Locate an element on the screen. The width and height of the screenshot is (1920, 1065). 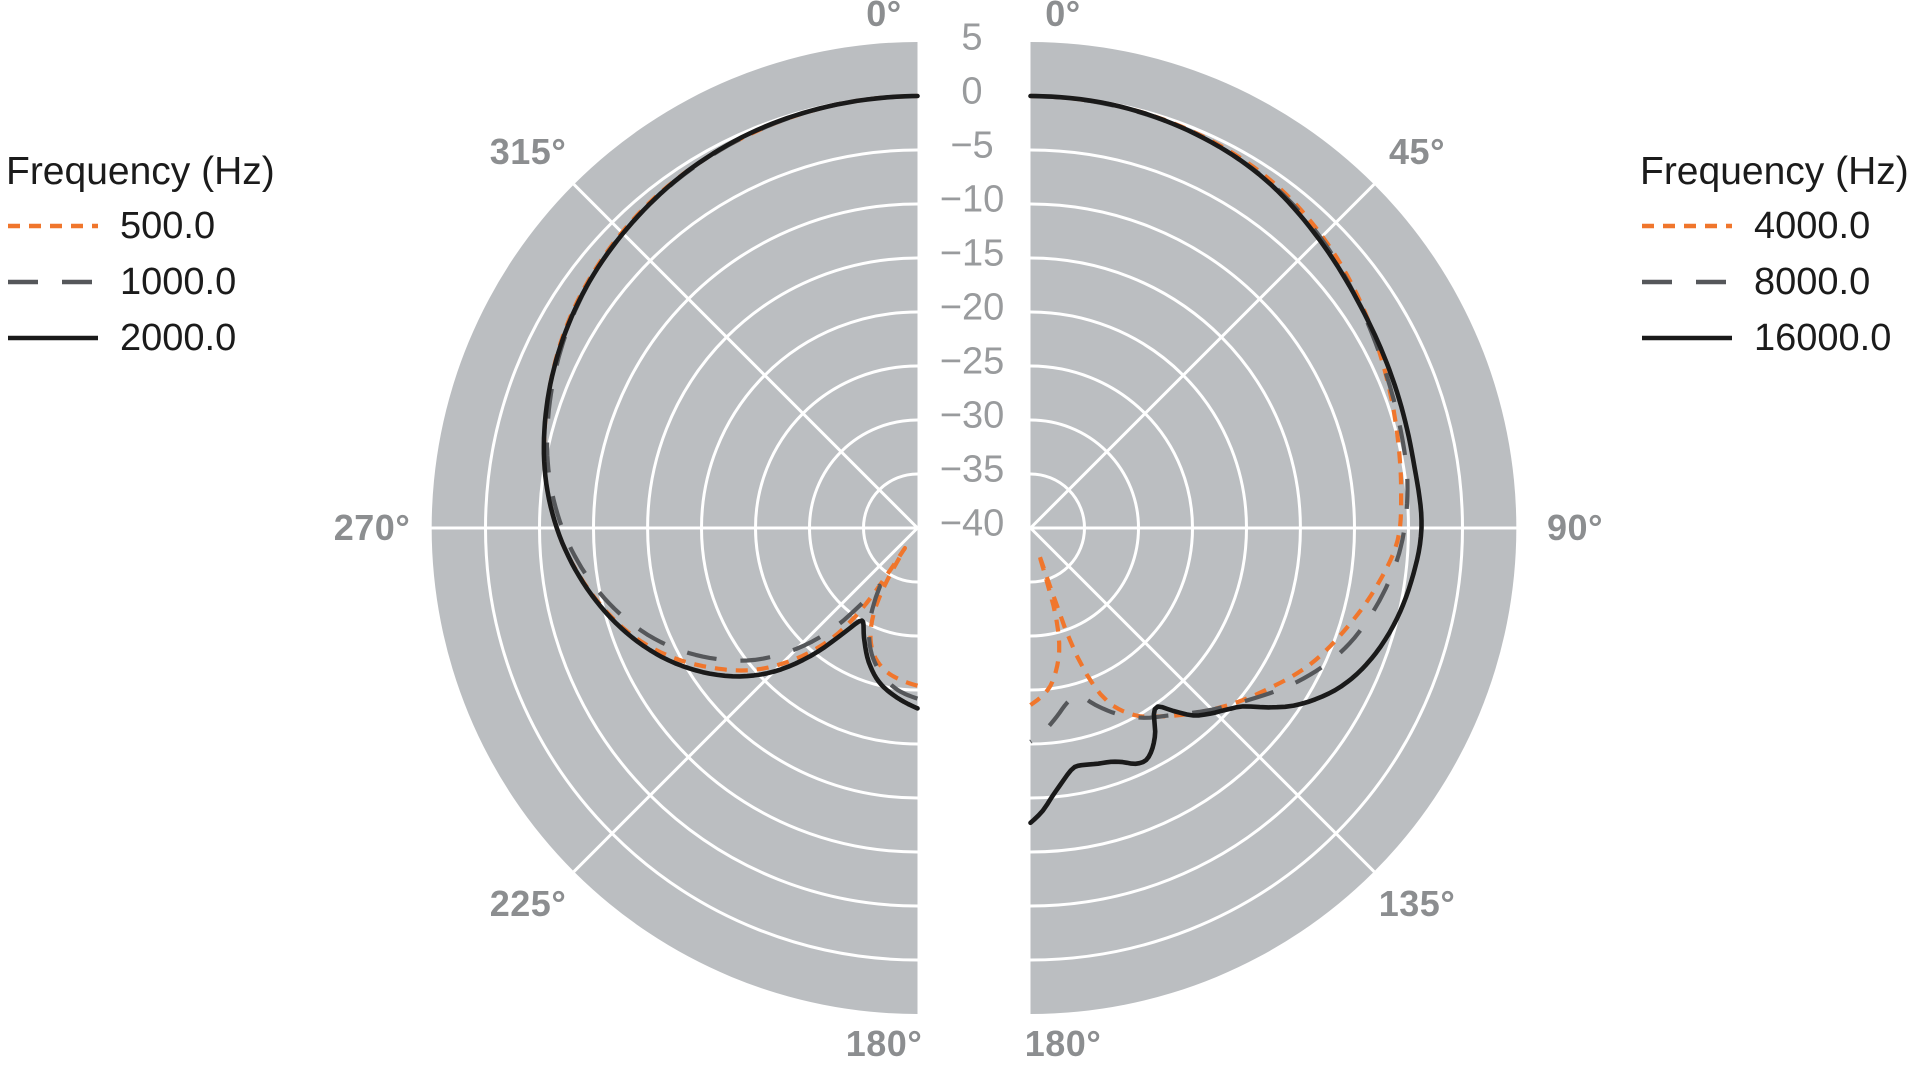
radial-tick-5: 5 is located at coordinates (972, 37).